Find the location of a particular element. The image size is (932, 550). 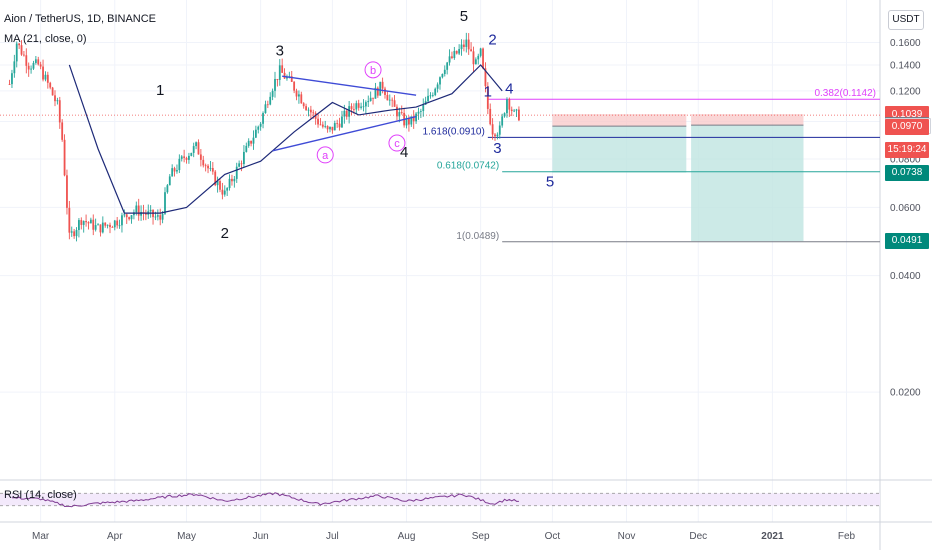

x-tick-label: Nov is located at coordinates (627, 536).